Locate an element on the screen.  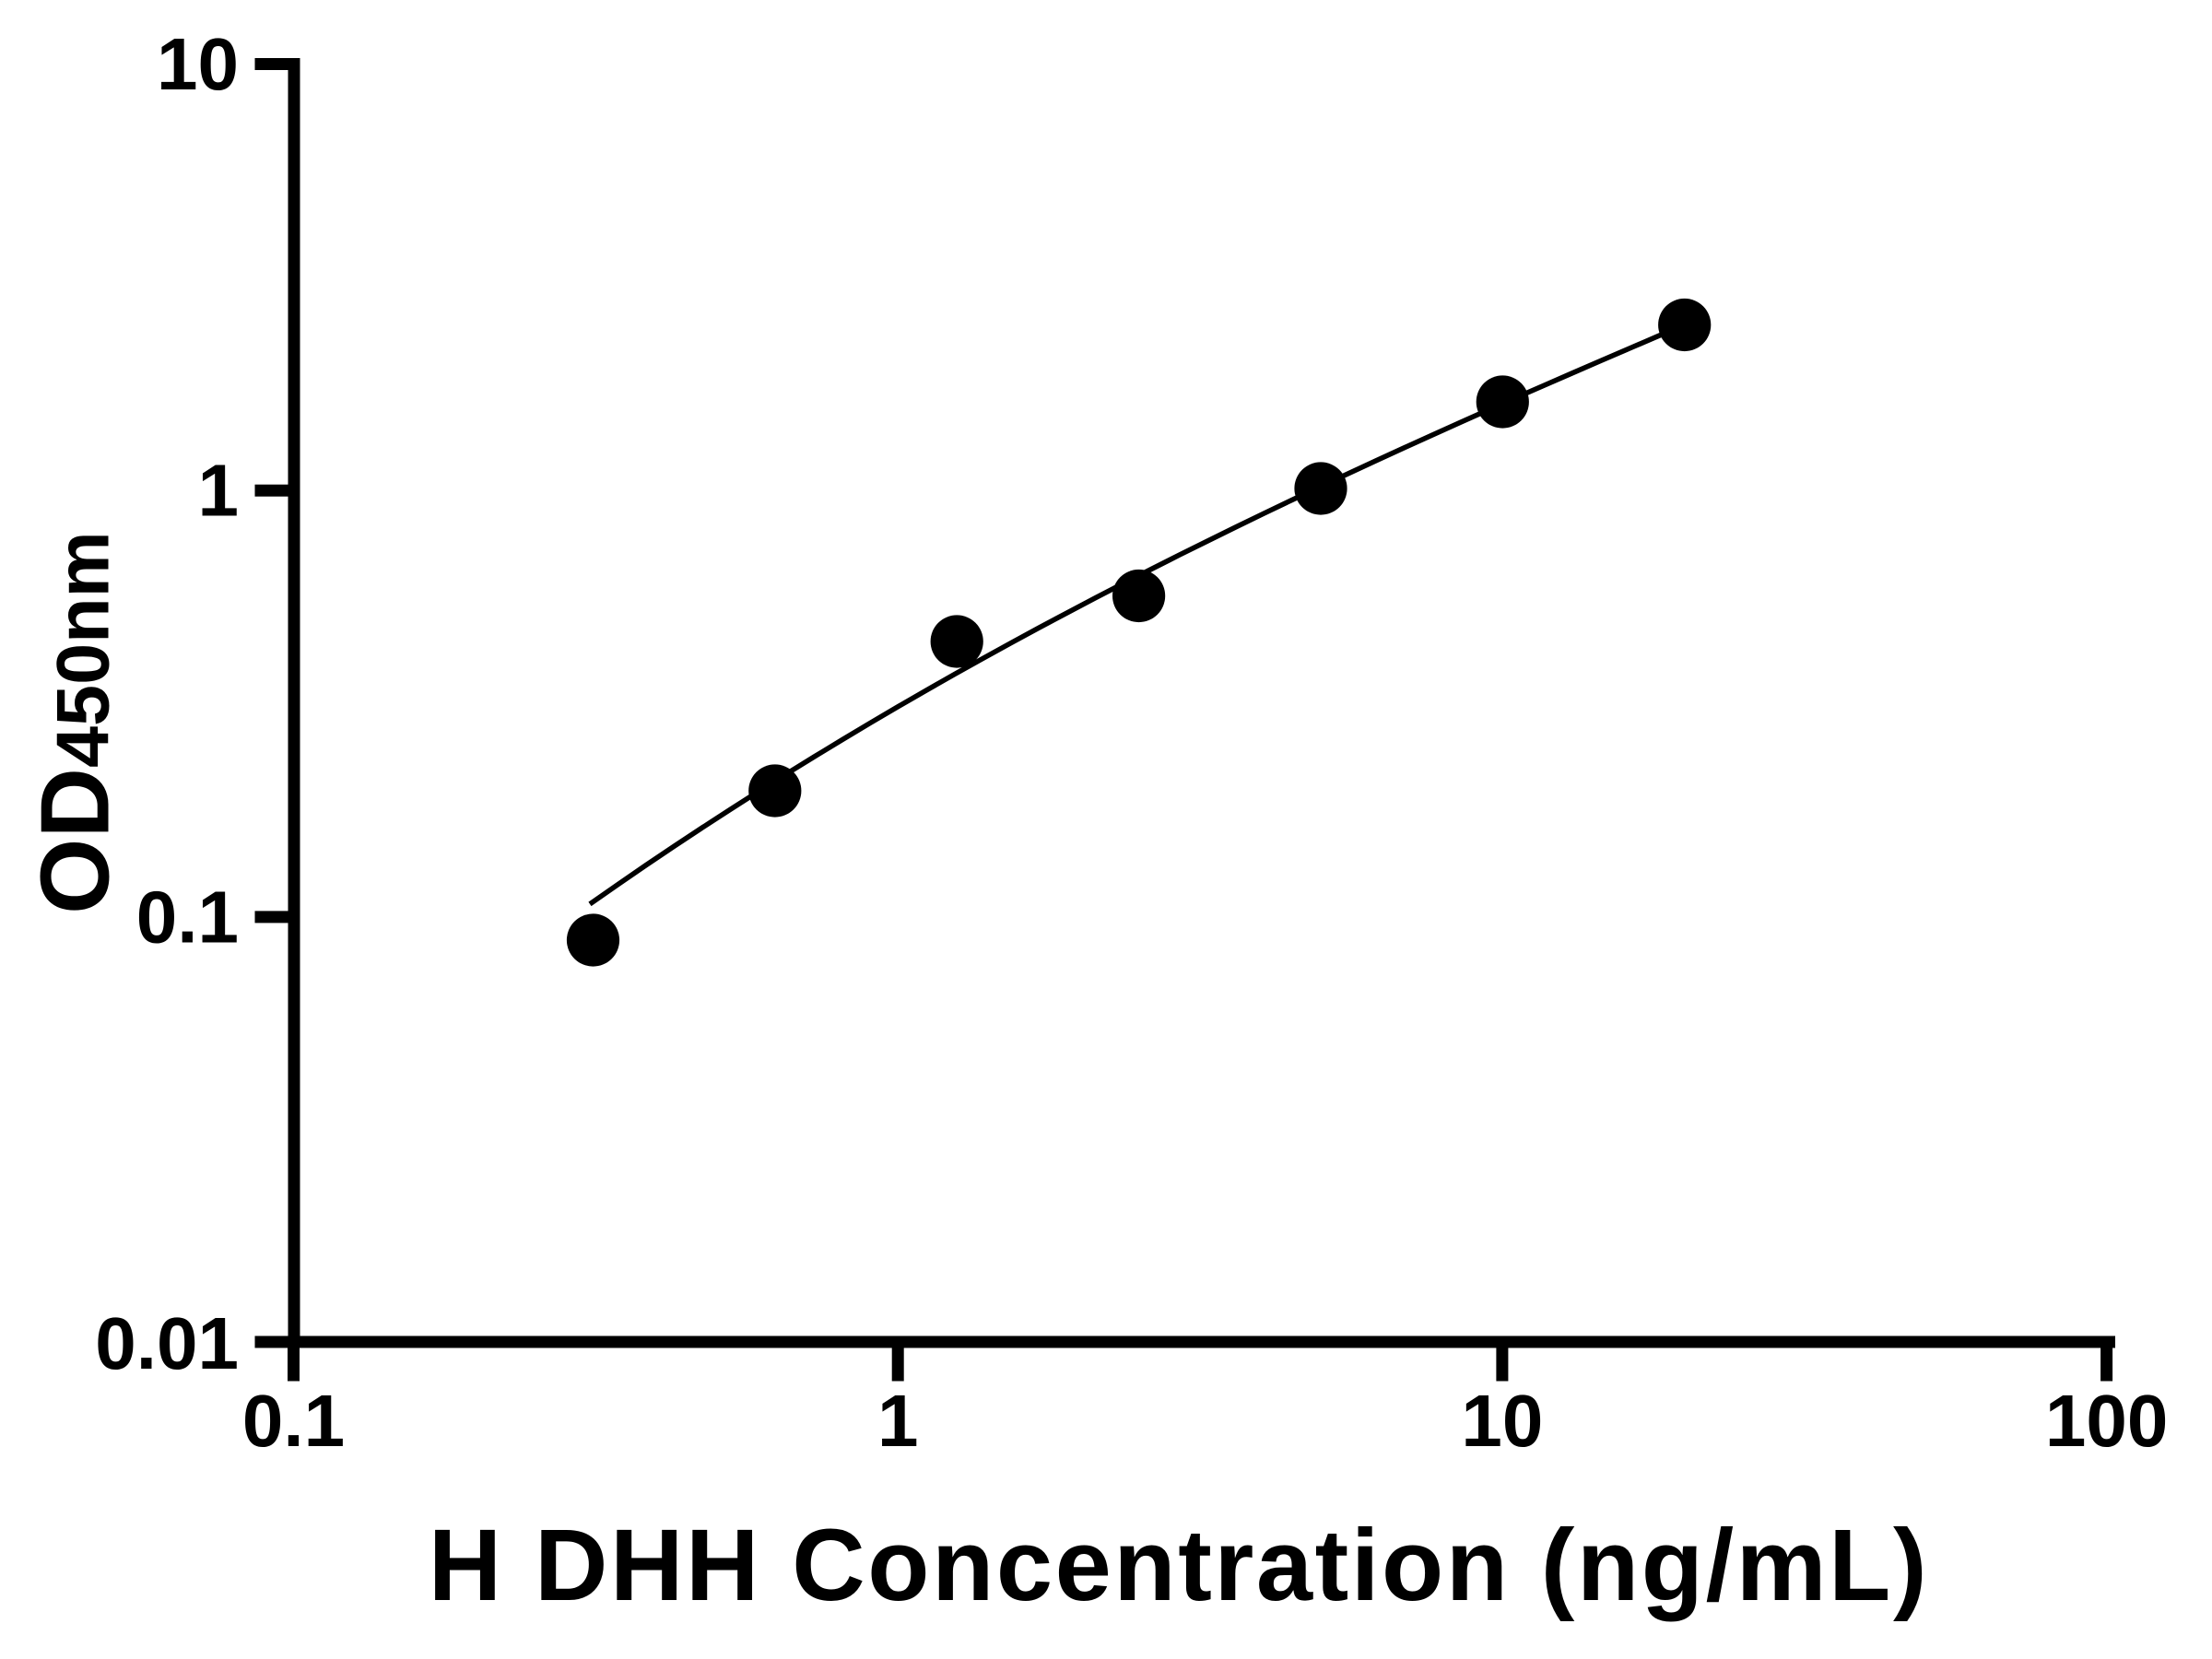
svg-text: H DHH Concentration (ng/mL) is located at coordinates (1179, 1565).